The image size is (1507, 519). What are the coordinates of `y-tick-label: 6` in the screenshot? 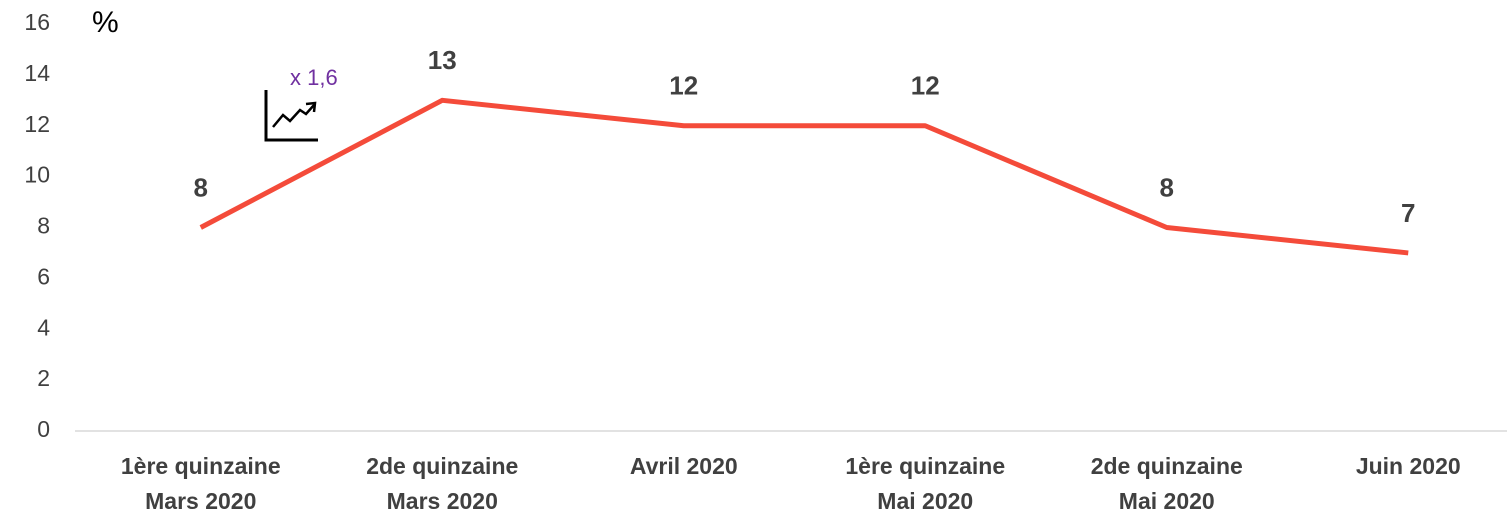 It's located at (43, 276).